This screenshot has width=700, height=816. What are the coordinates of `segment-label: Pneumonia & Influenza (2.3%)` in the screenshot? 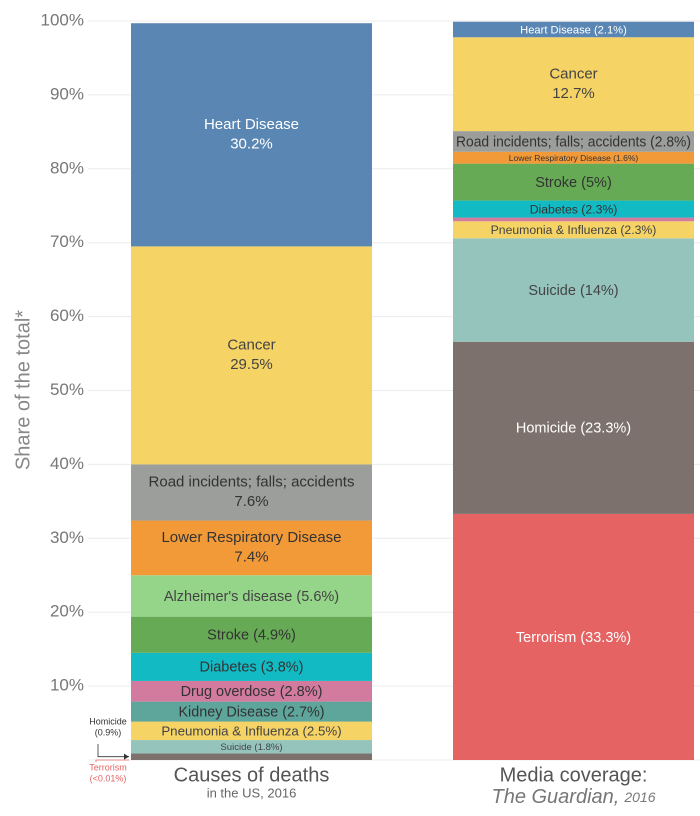 It's located at (574, 230).